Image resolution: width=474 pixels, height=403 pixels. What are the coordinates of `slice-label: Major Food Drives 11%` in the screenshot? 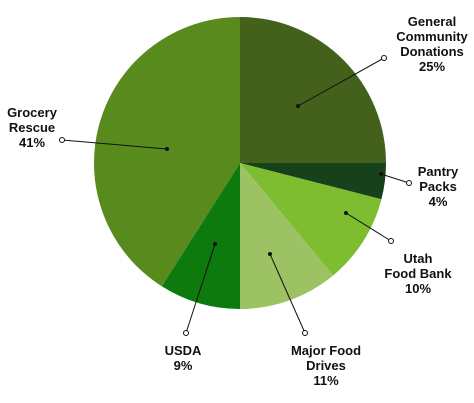 It's located at (326, 365).